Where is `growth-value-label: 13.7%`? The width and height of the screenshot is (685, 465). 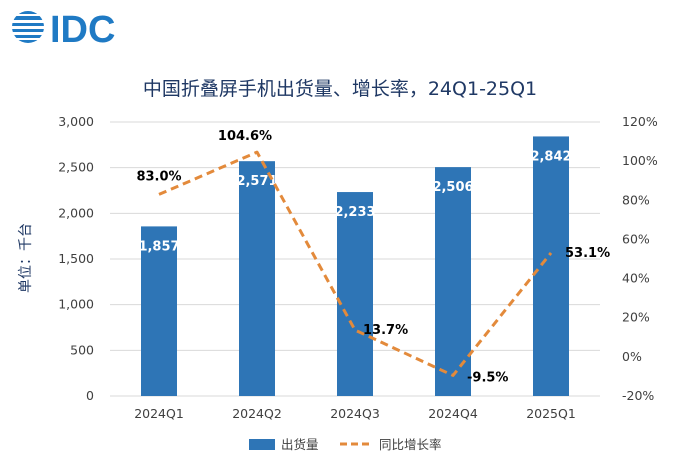 growth-value-label: 13.7% is located at coordinates (385, 330).